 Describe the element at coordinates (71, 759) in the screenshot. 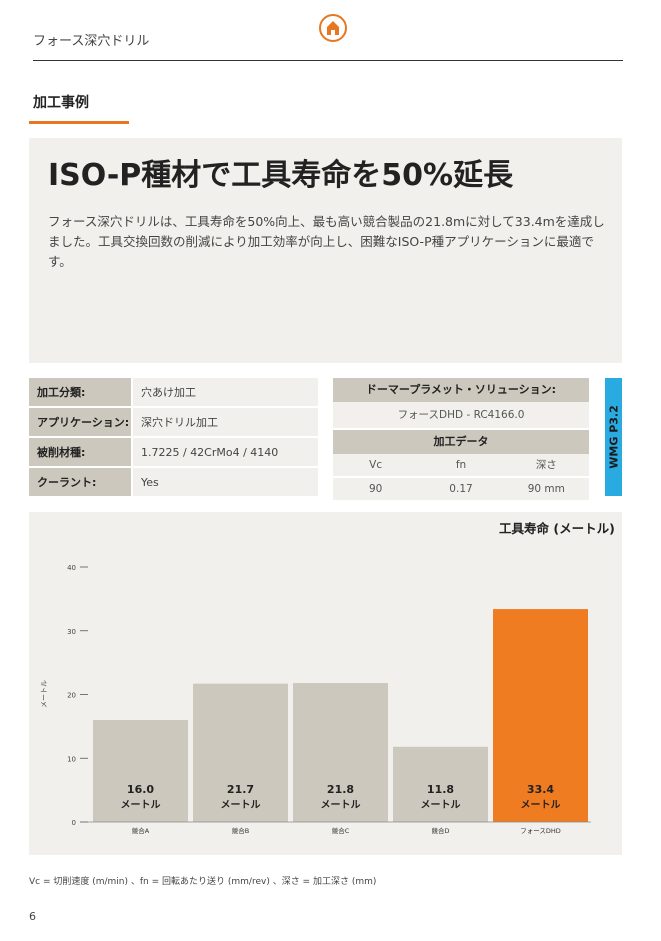

I see `y-tick-label: 10` at that location.